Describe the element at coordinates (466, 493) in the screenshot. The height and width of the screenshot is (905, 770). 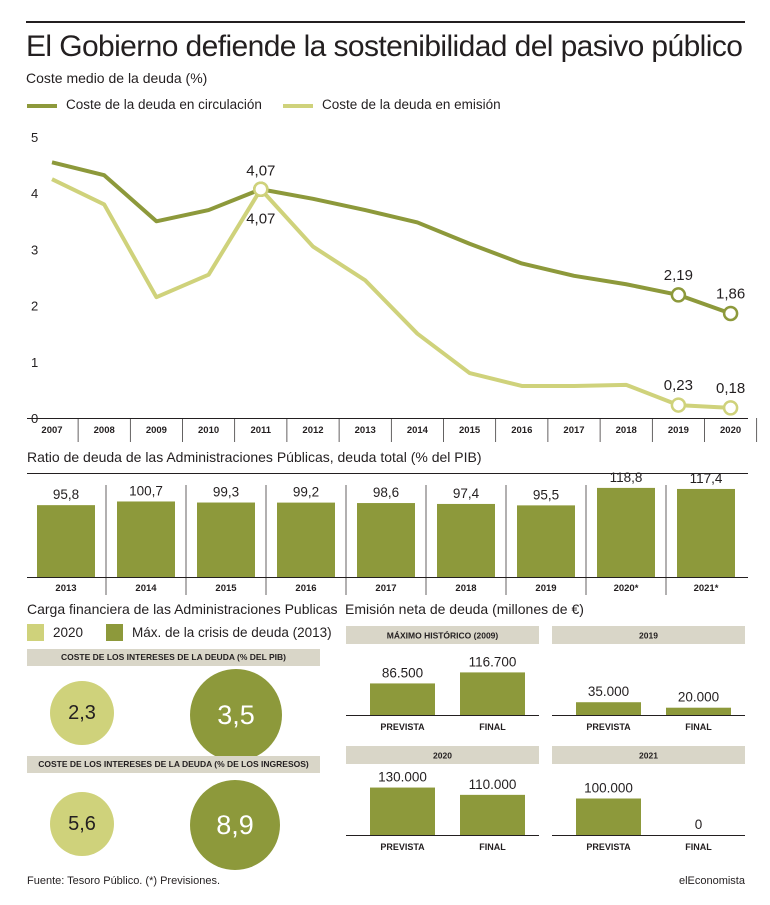
I see `bar-value-label: 97,4` at that location.